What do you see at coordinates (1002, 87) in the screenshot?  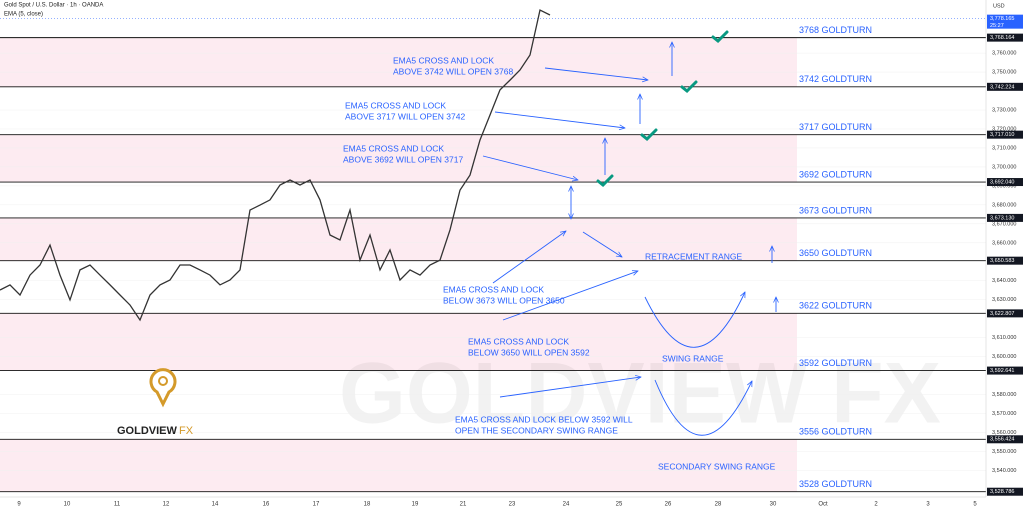 I see `price-tag-label: 3,742.224` at bounding box center [1002, 87].